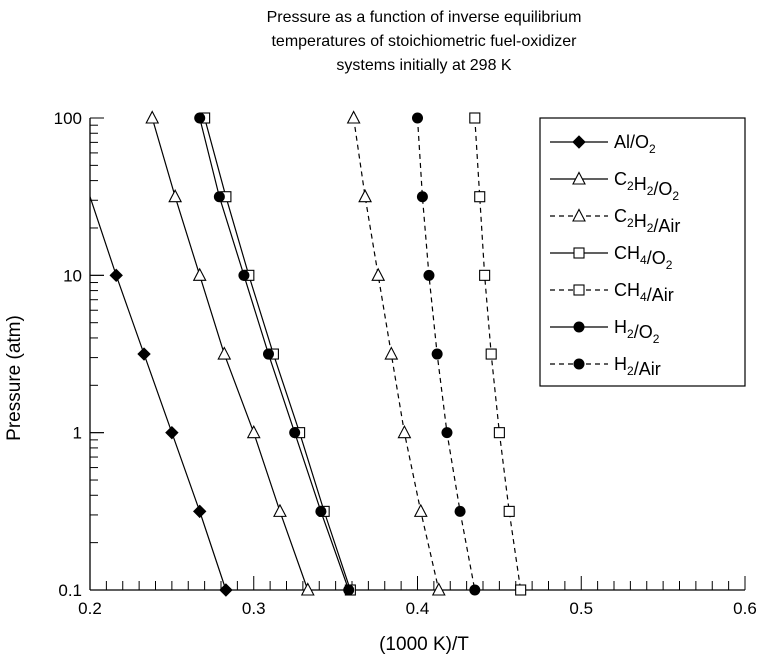  I want to click on legend-item-ch4-air: CH4/Air, so click(612, 292).